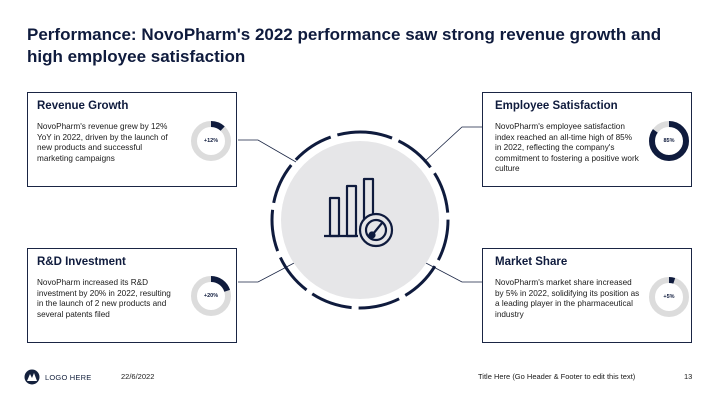 This screenshot has width=720, height=405. What do you see at coordinates (452, 144) in the screenshot?
I see `connector-employee` at bounding box center [452, 144].